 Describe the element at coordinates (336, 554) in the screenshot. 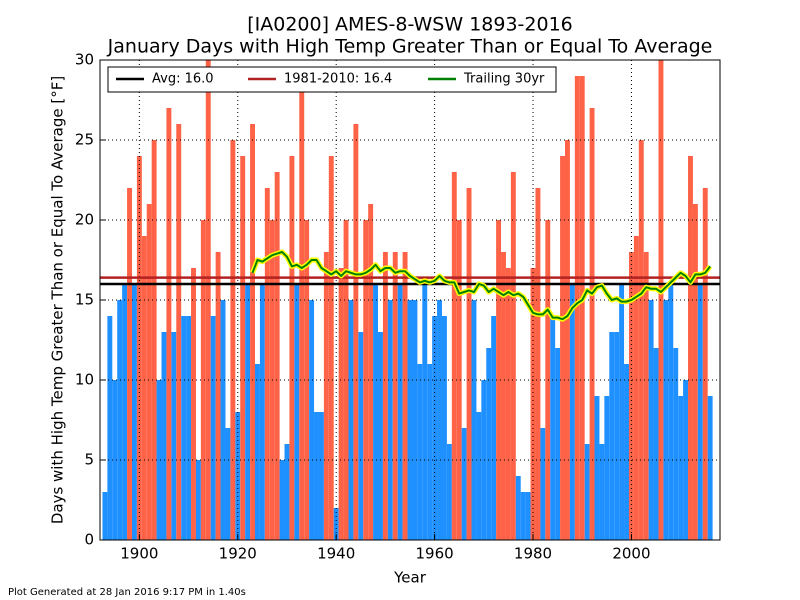

I see `x-tick-label: 1940` at that location.